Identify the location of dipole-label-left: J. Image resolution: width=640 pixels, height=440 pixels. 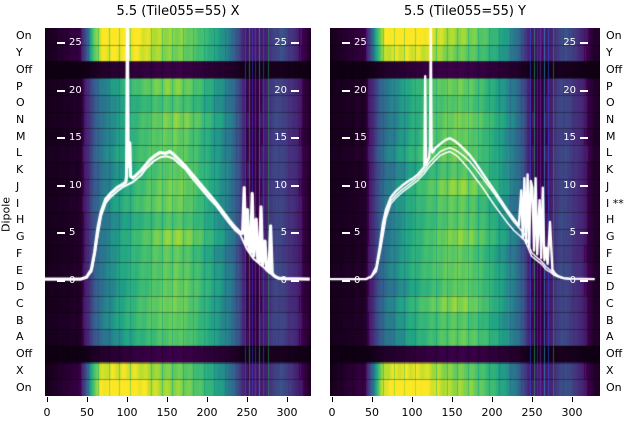
(18, 186).